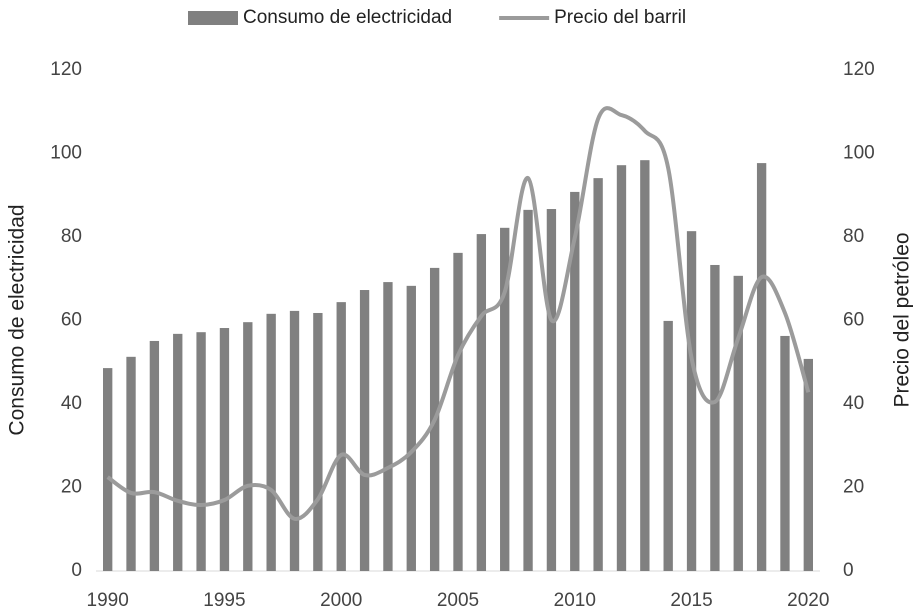 The height and width of the screenshot is (616, 916). Describe the element at coordinates (71, 403) in the screenshot. I see `y-tick-label: 40` at that location.